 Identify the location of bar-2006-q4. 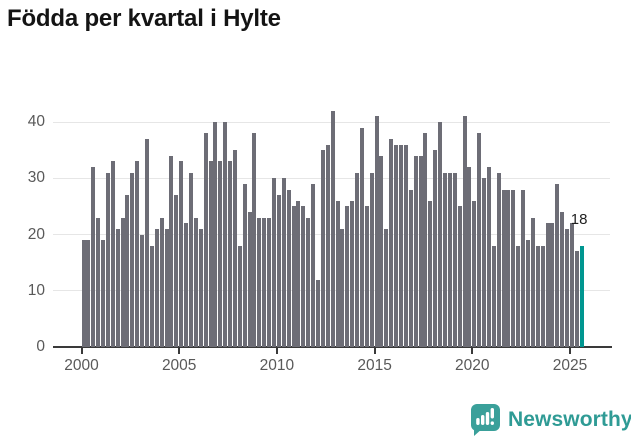
(215, 234).